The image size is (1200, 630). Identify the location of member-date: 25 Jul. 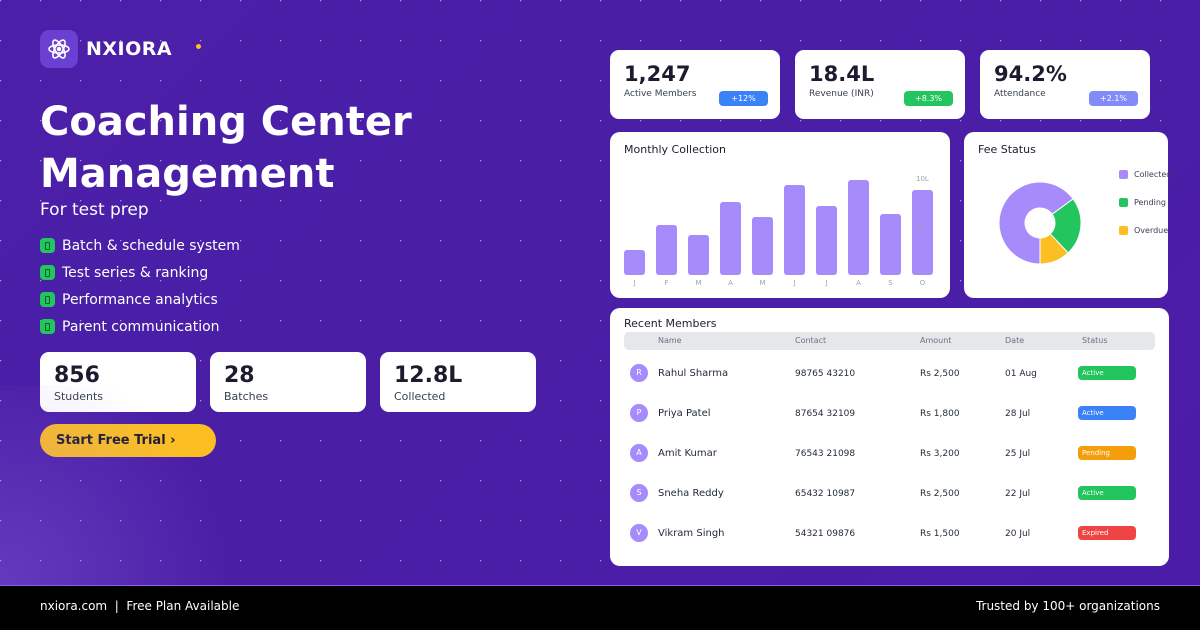
(1018, 454).